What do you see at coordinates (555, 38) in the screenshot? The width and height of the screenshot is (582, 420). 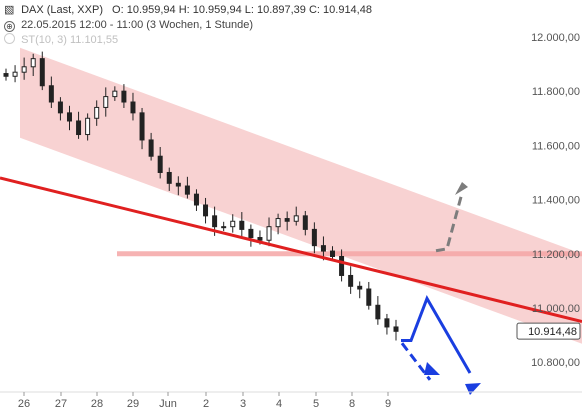 I see `y-tick-label: 12.000,00` at bounding box center [555, 38].